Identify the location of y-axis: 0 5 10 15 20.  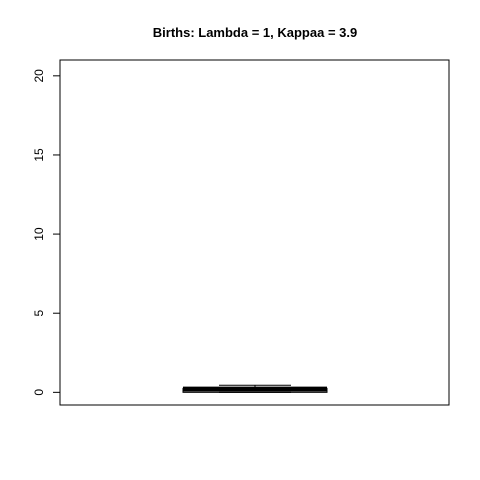
(46, 232).